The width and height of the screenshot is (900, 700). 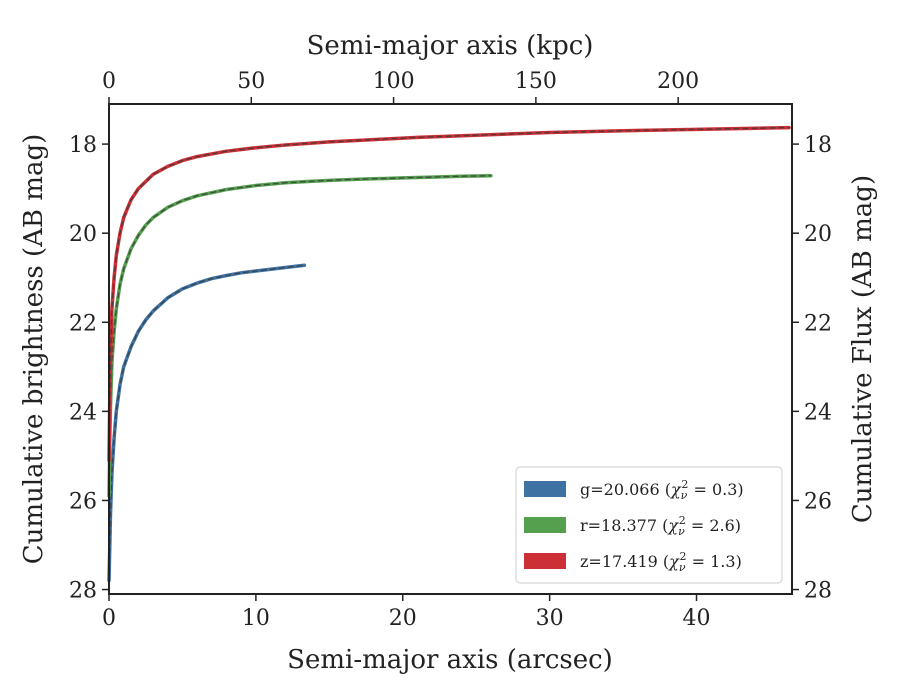 I want to click on y2-tick-label: 18, so click(x=818, y=145).